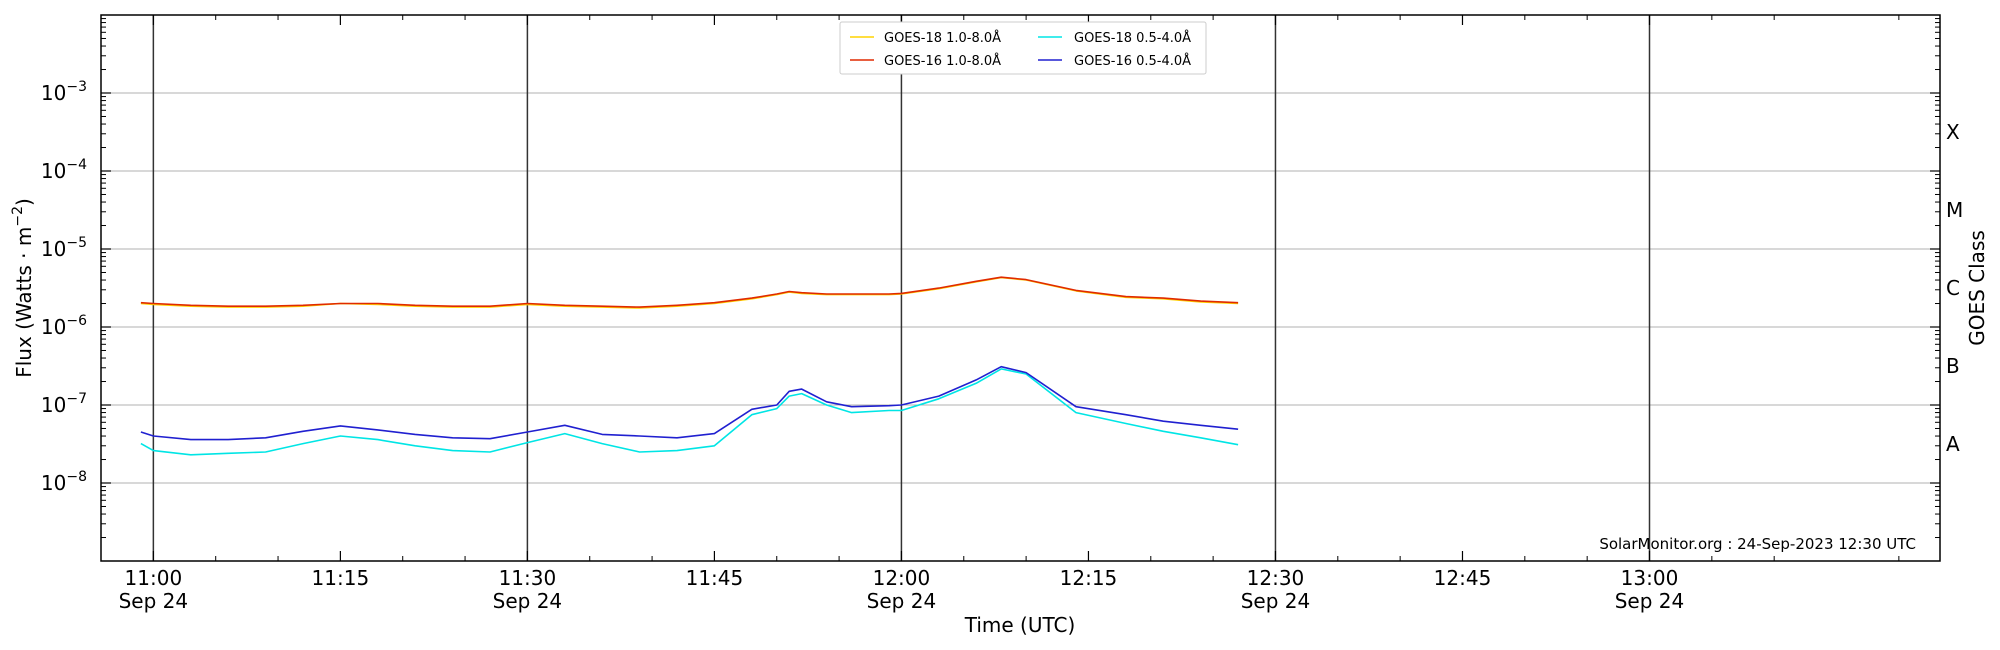  I want to click on y-tick-label-exponent: −8, so click(76, 477).